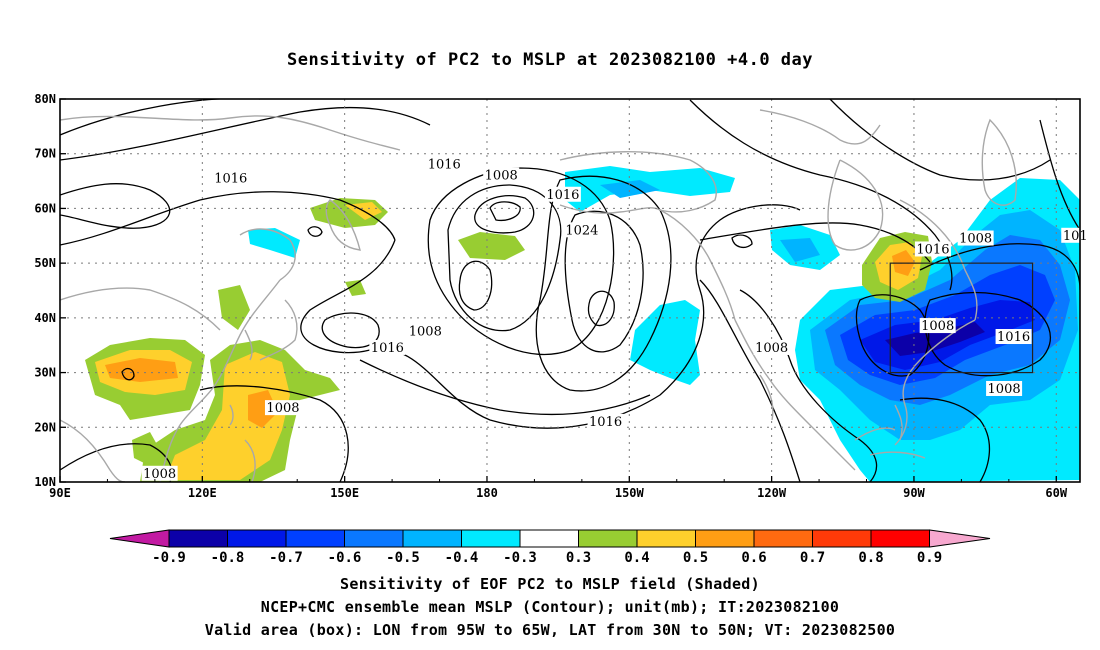 The image size is (1100, 650). Describe the element at coordinates (610, 209) in the screenshot. I see `coast-aleutians` at that location.